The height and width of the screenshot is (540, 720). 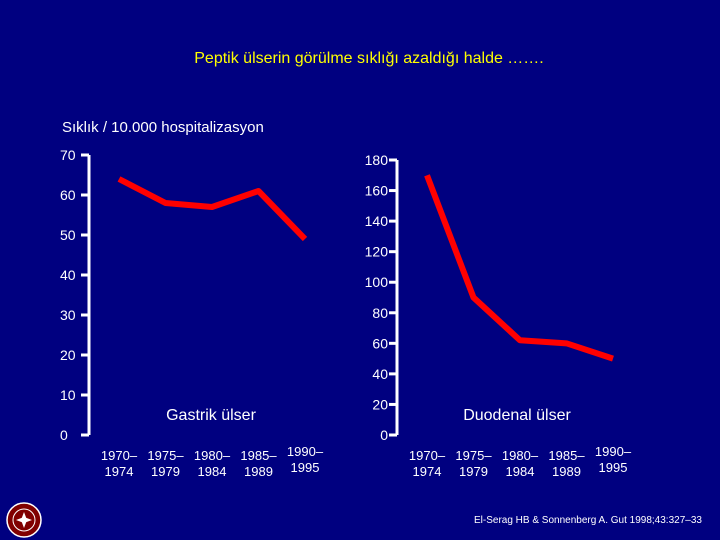 I want to click on gastric-x-tick-label-line1: 1980–, so click(x=212, y=455).